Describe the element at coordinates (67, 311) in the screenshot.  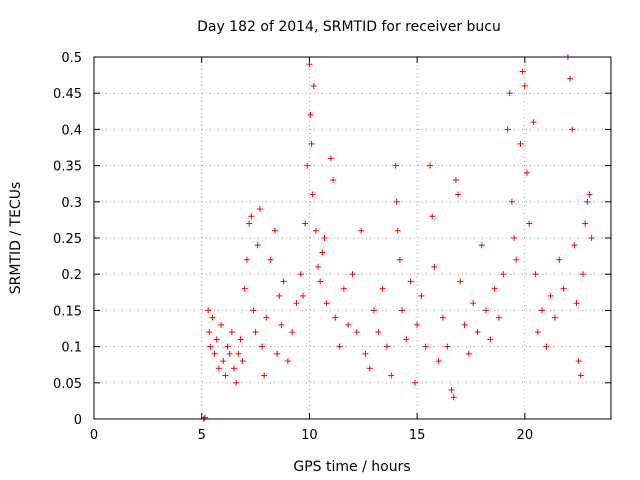
I see `y-tick-label: 0.15` at that location.